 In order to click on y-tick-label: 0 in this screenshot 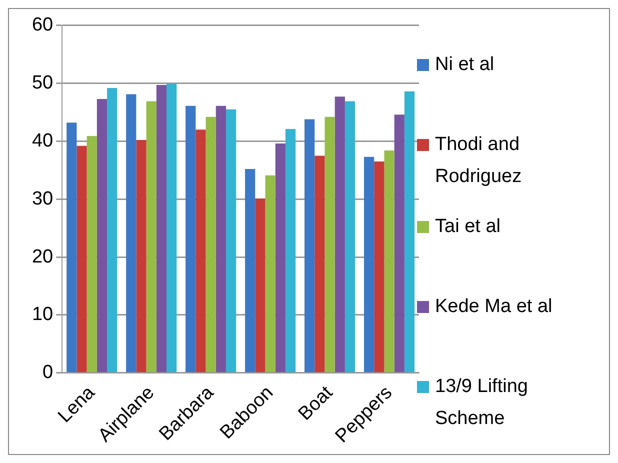, I will do `click(48, 373)`.